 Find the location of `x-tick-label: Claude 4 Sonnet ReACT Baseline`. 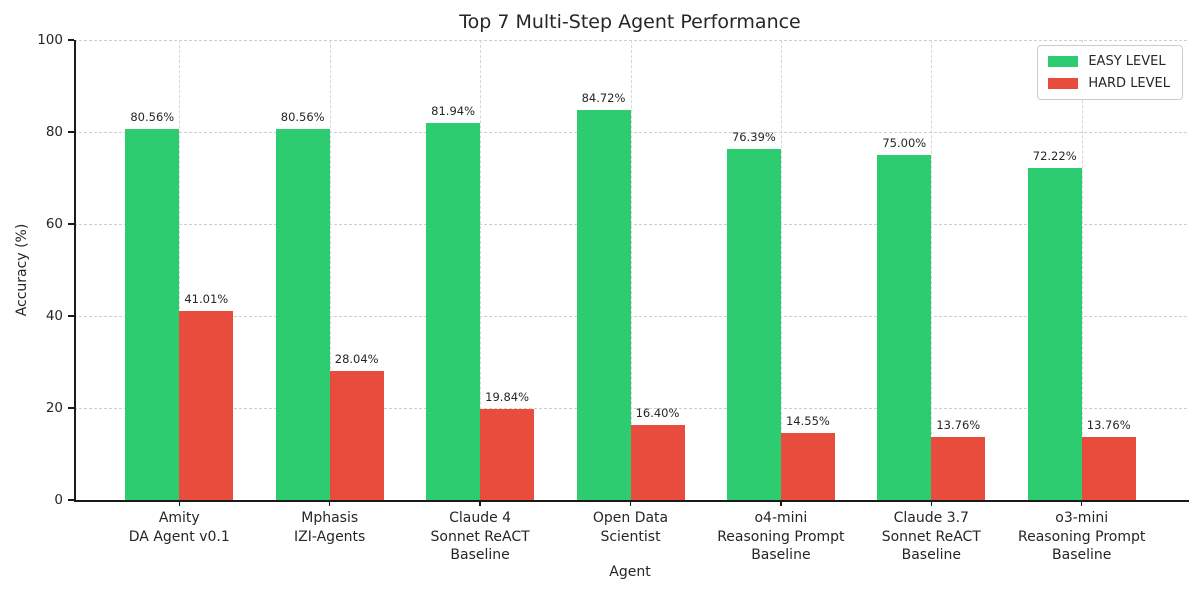

x-tick-label: Claude 4 Sonnet ReACT Baseline is located at coordinates (480, 536).